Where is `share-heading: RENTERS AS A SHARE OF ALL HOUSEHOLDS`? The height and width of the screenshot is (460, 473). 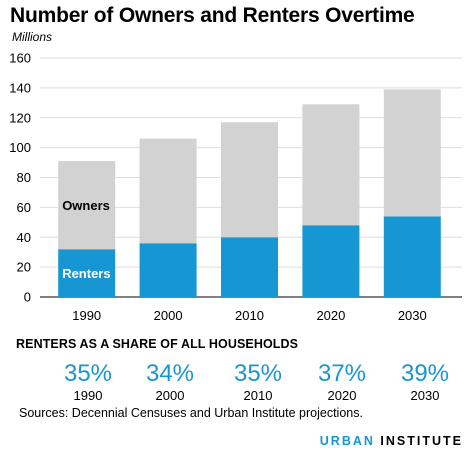 share-heading: RENTERS AS A SHARE OF ALL HOUSEHOLDS is located at coordinates (157, 344).